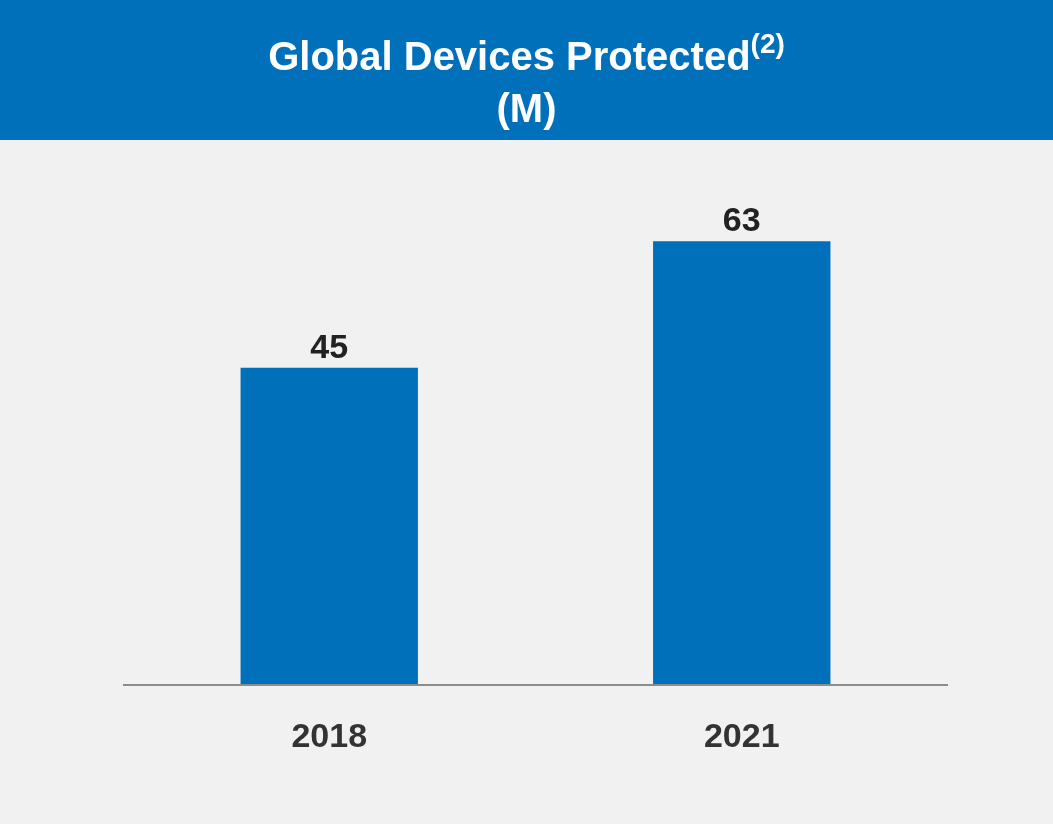 The height and width of the screenshot is (824, 1053). What do you see at coordinates (526, 53) in the screenshot?
I see `chart-title: Global Devices Protected$^{(2)}$` at bounding box center [526, 53].